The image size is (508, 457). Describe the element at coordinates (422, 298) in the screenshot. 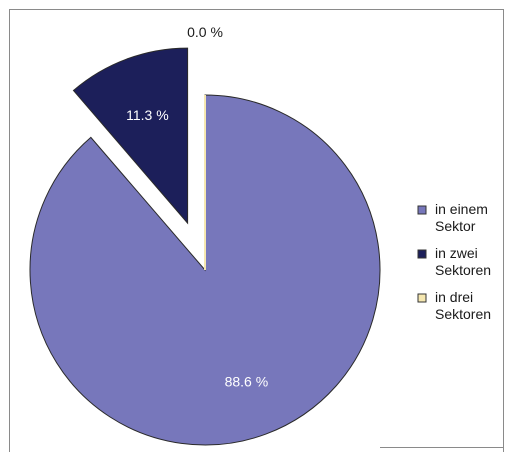

I see `legend-swatch-in-drei-sektoren` at that location.